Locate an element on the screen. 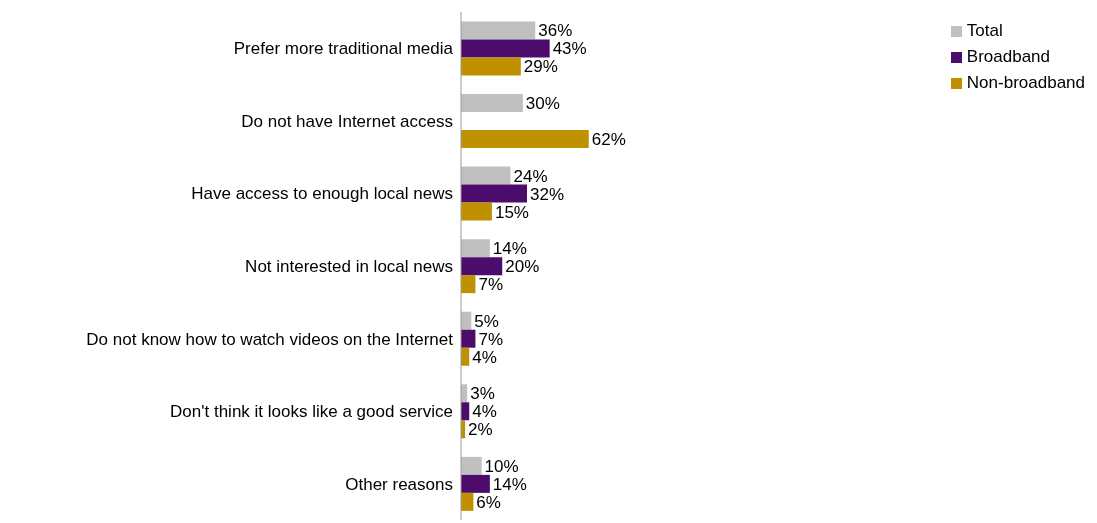  y-tick-label: Prefer more traditional media is located at coordinates (343, 49).